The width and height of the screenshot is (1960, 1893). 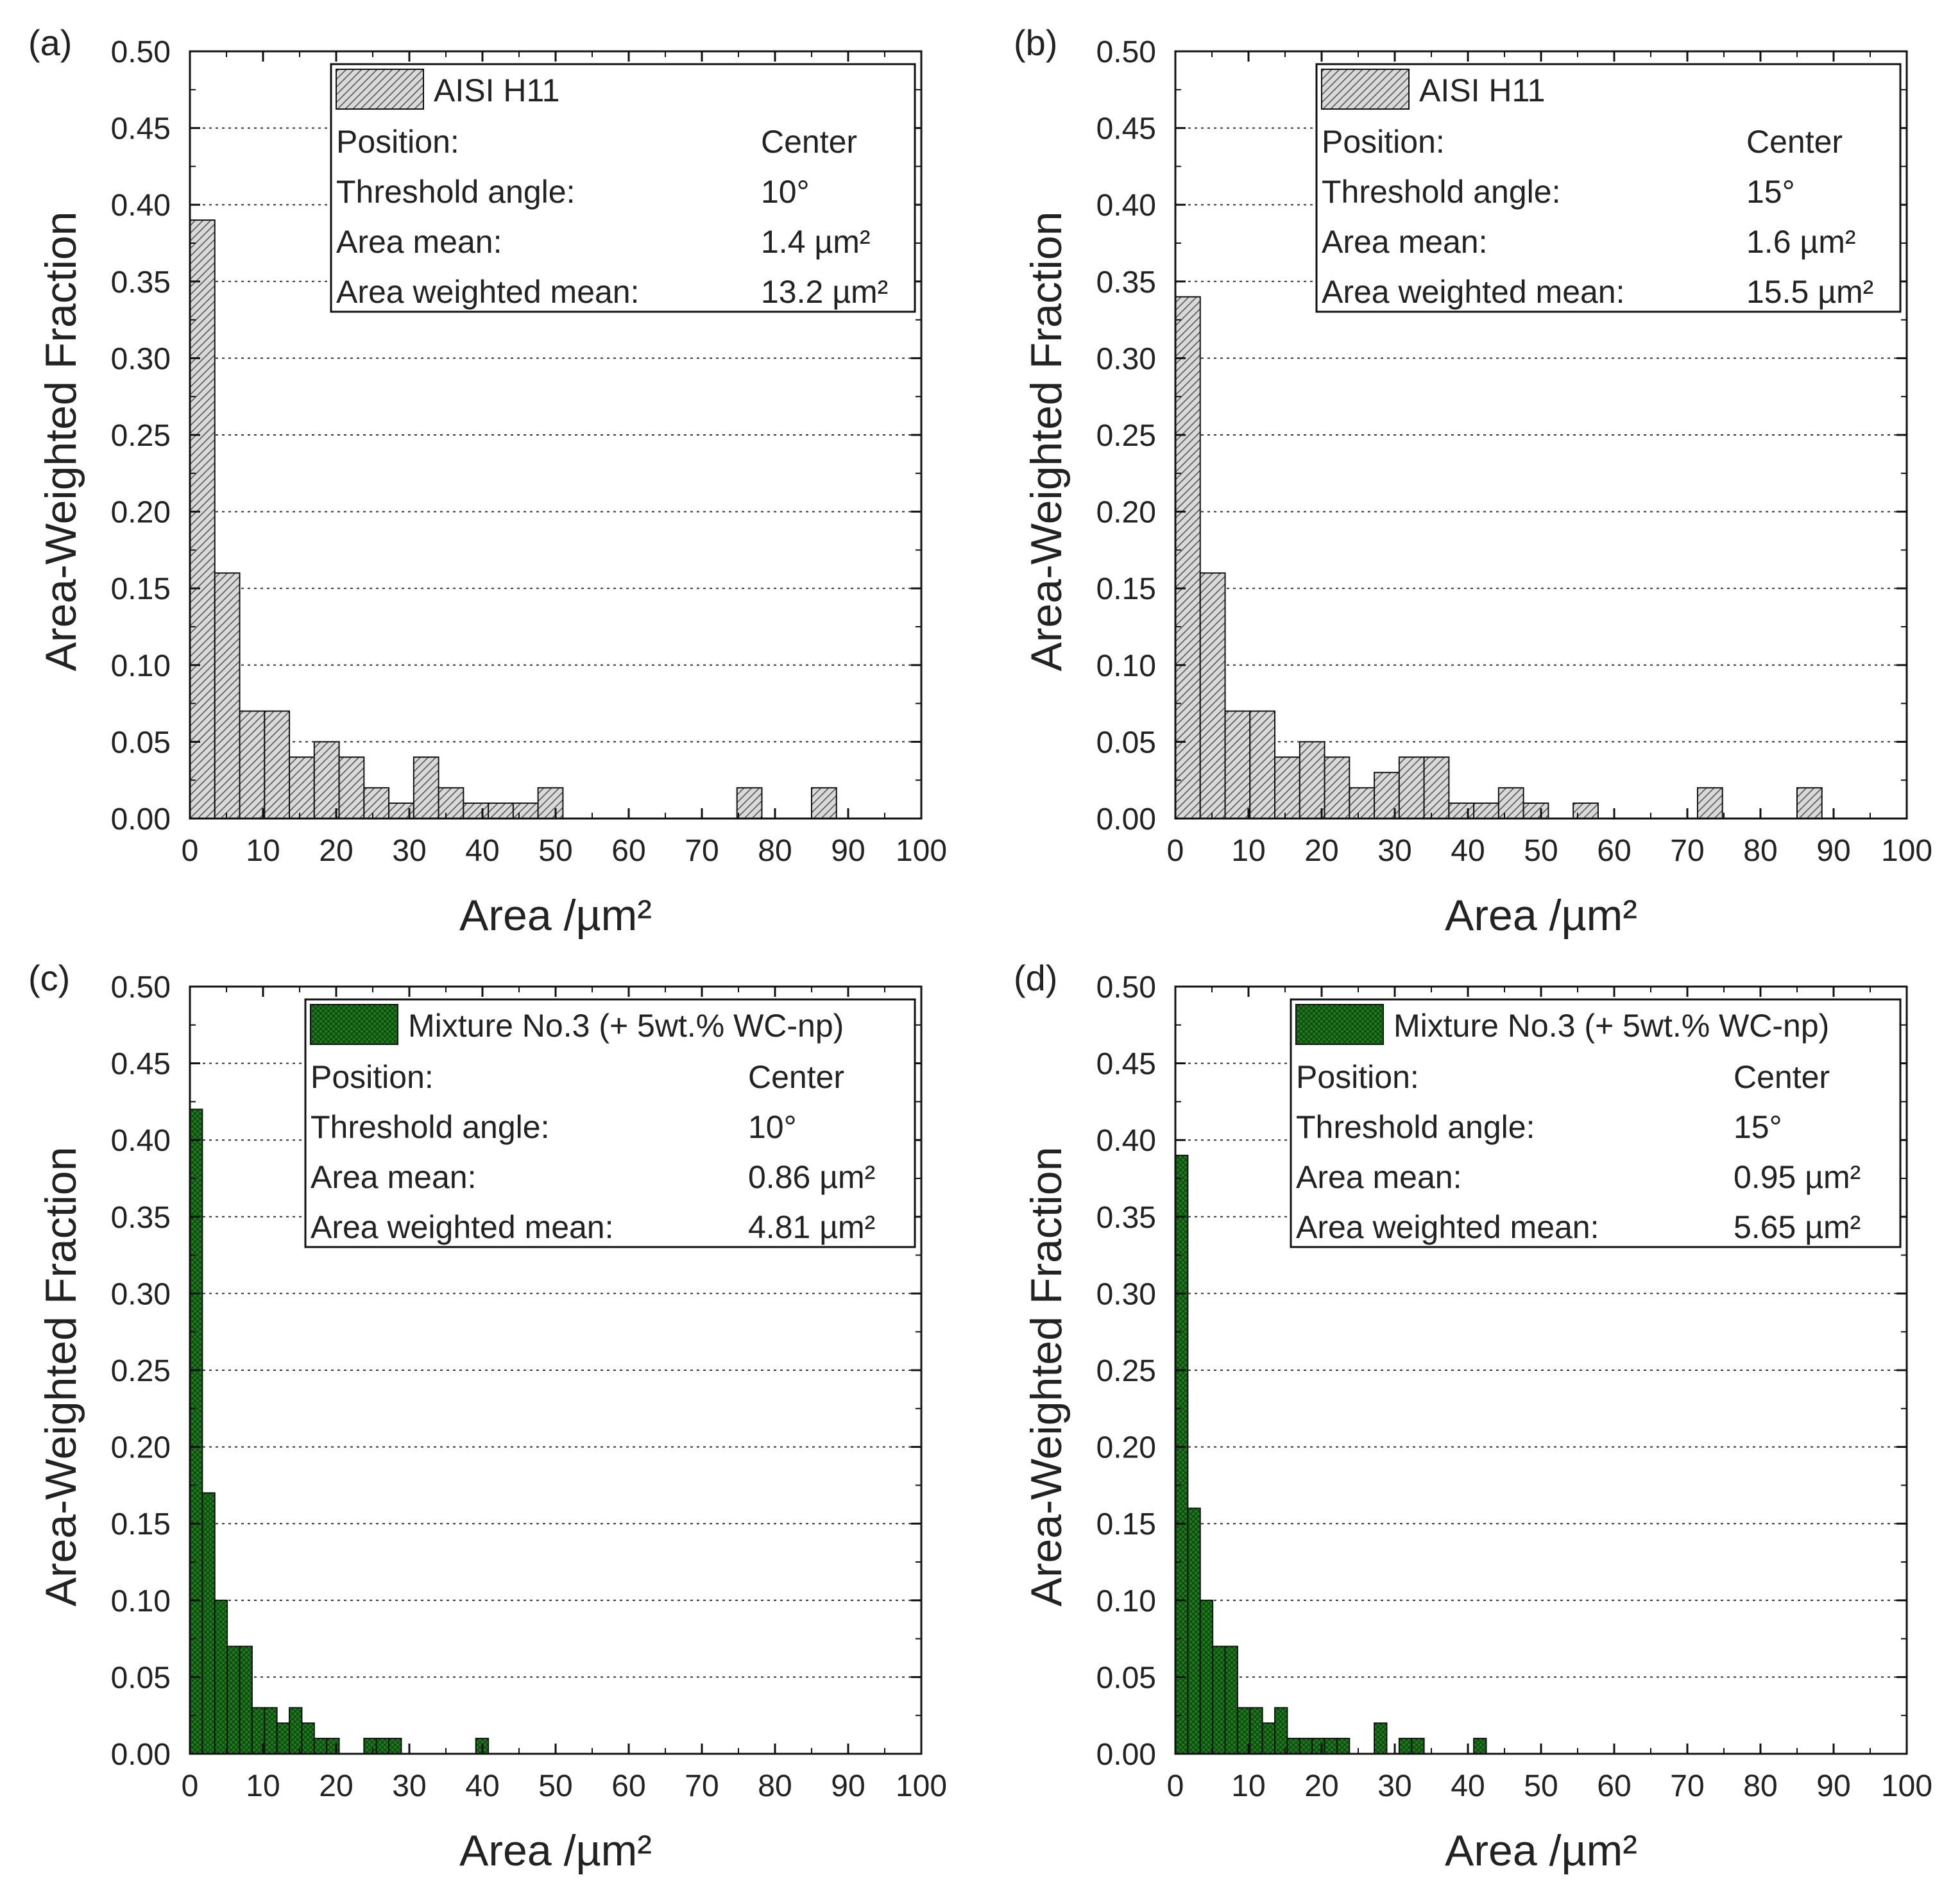 I want to click on y-tick-label: 0.10, so click(x=1126, y=666).